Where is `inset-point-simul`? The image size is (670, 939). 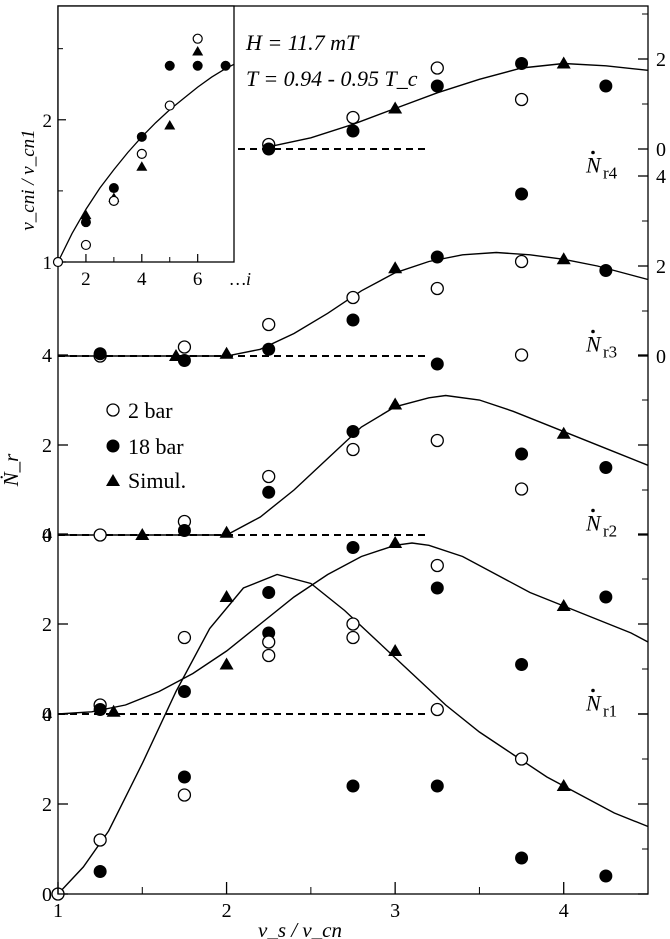
inset-point-simul is located at coordinates (198, 51).